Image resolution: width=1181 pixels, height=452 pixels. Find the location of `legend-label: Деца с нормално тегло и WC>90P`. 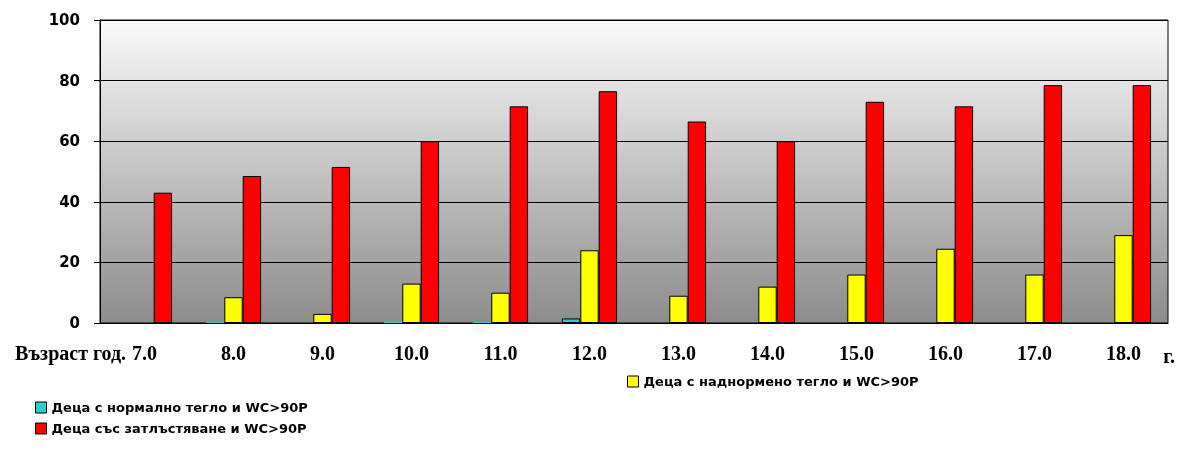

legend-label: Деца с нормално тегло и WC>90P is located at coordinates (179, 407).